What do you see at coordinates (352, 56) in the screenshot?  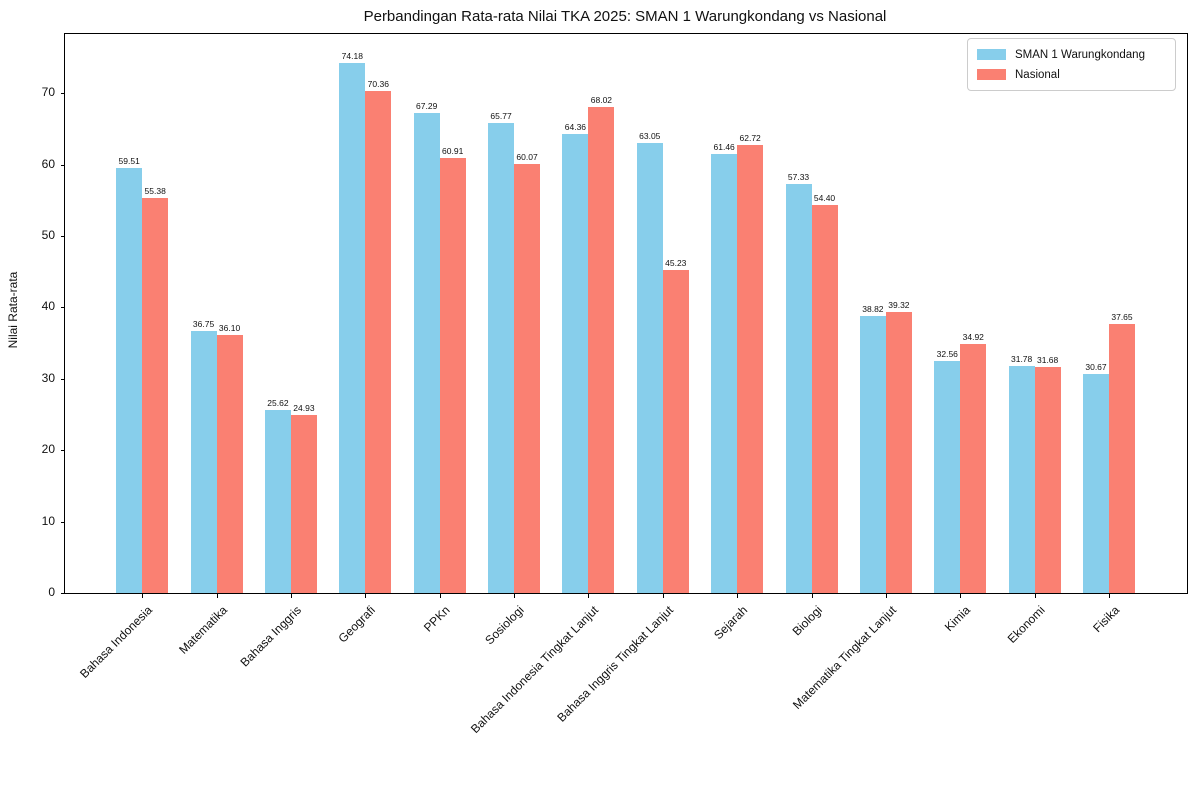 I see `bar-value-label: 74.18` at bounding box center [352, 56].